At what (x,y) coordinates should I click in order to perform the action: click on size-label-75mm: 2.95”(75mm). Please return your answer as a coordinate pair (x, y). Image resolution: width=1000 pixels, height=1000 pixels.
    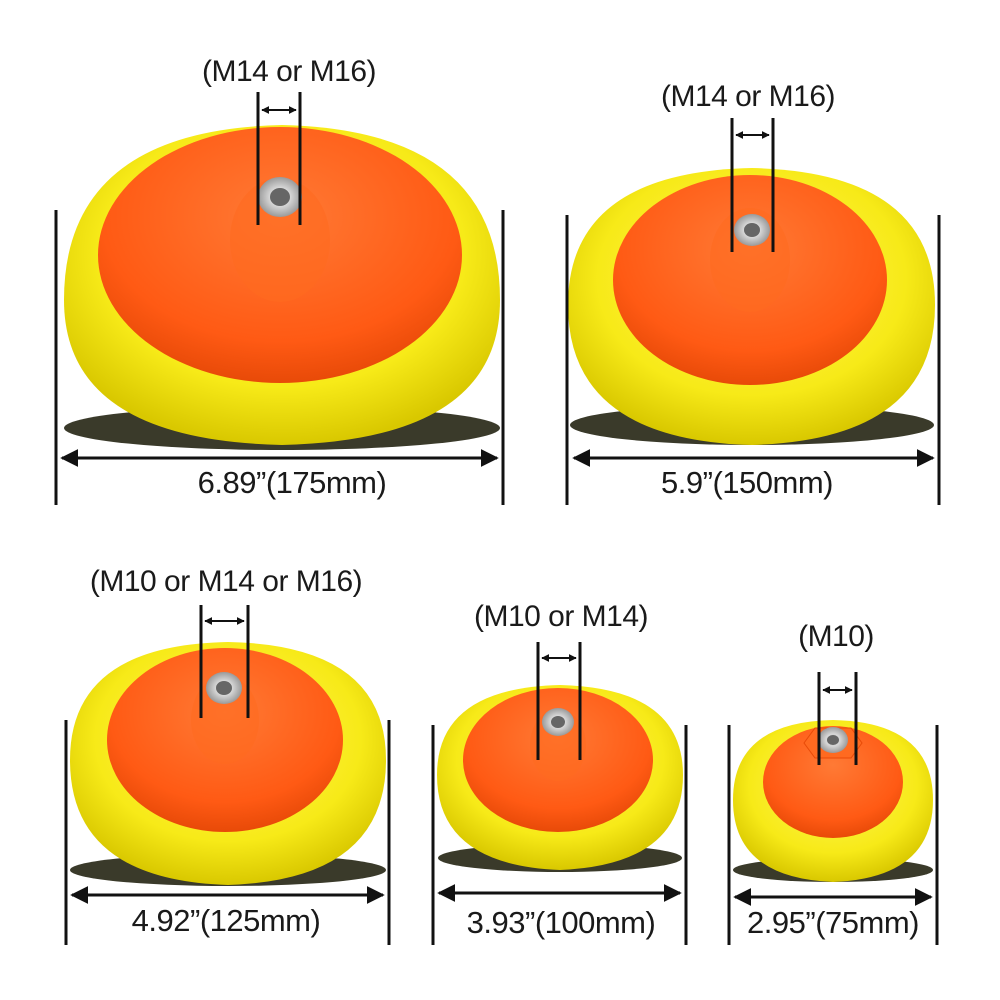
    Looking at the image, I should click on (833, 922).